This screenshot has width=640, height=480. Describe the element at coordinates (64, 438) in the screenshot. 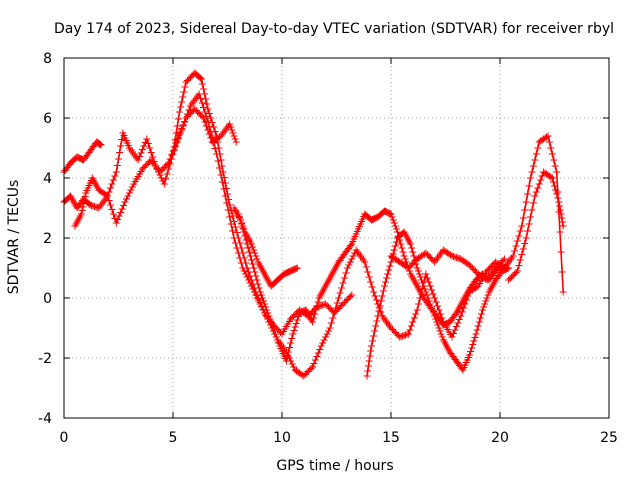

I see `x-tick-label: 0` at that location.